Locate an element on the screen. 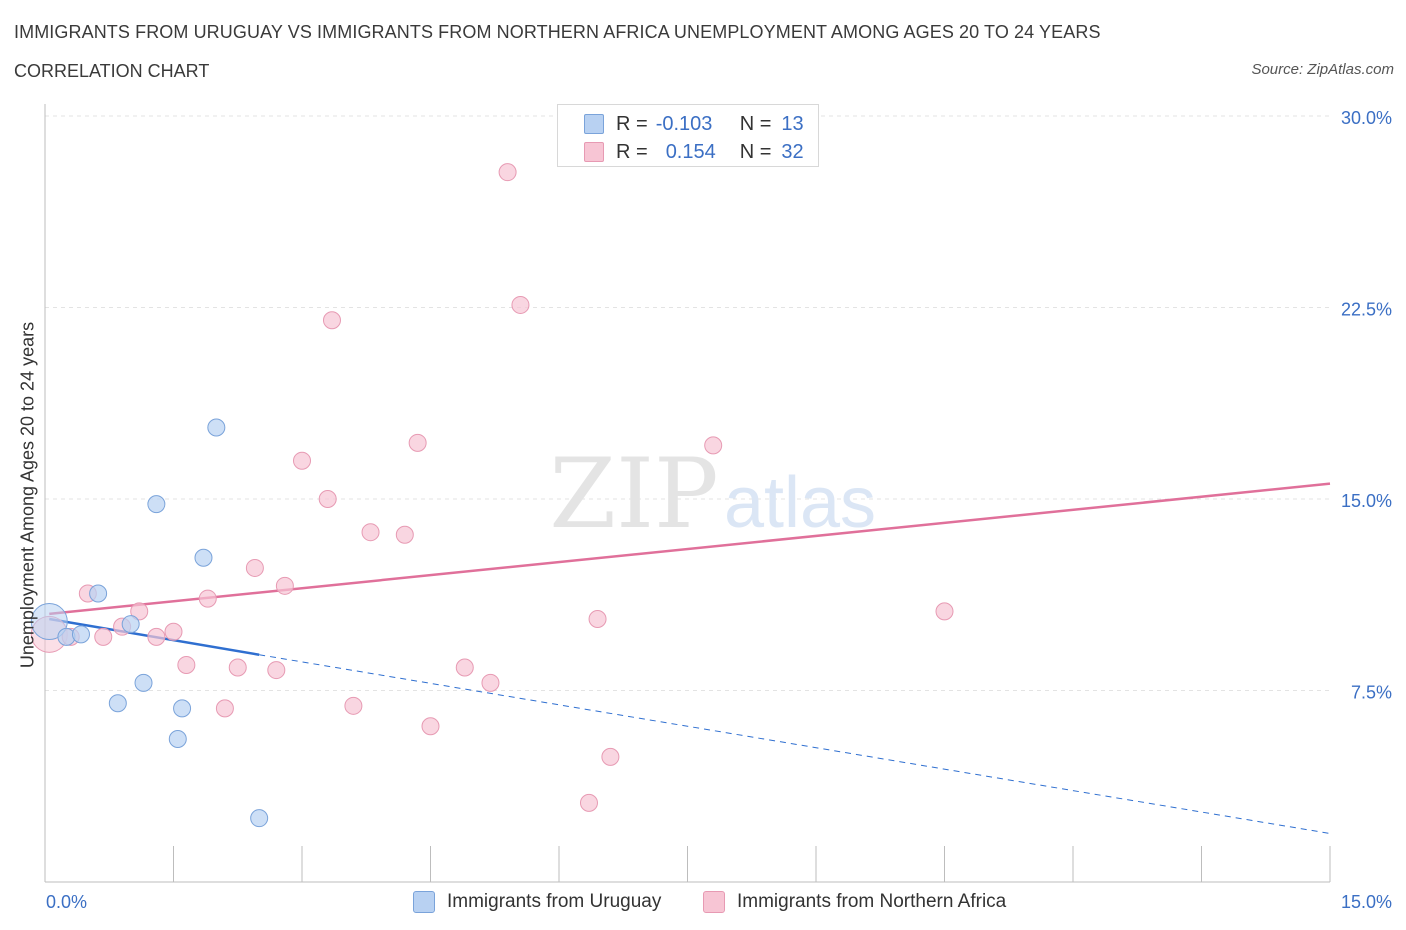 Image resolution: width=1406 pixels, height=930 pixels. watermark-atlas: atlas is located at coordinates (800, 503).